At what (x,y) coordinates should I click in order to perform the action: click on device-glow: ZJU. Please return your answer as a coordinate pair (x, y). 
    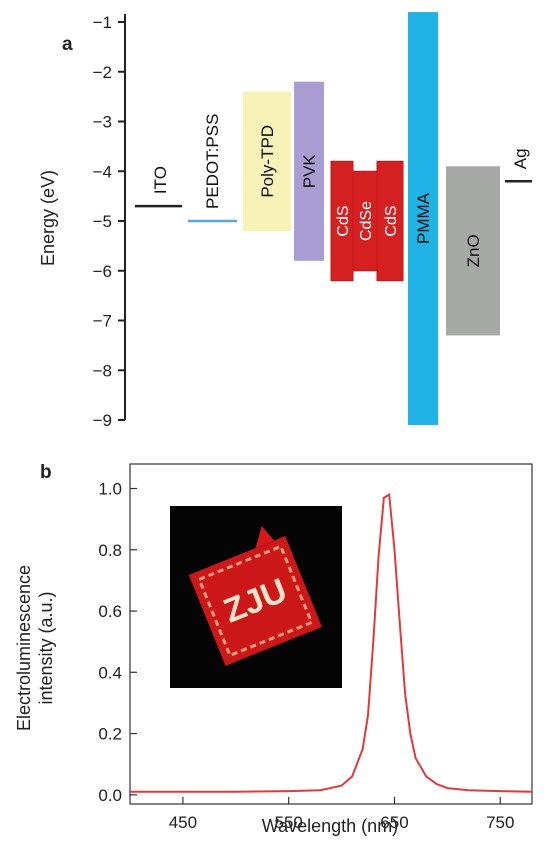
    Looking at the image, I should click on (255, 596).